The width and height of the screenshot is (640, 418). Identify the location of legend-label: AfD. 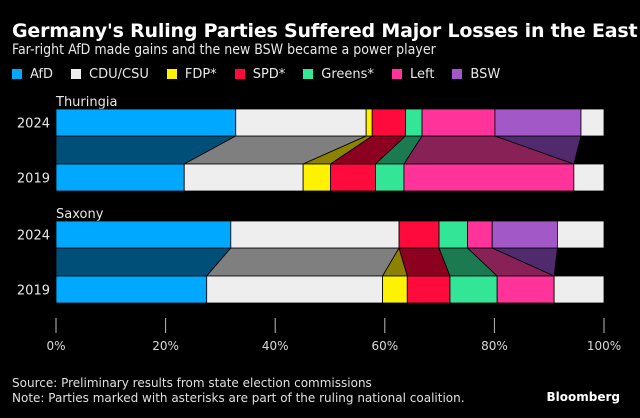
(42, 74).